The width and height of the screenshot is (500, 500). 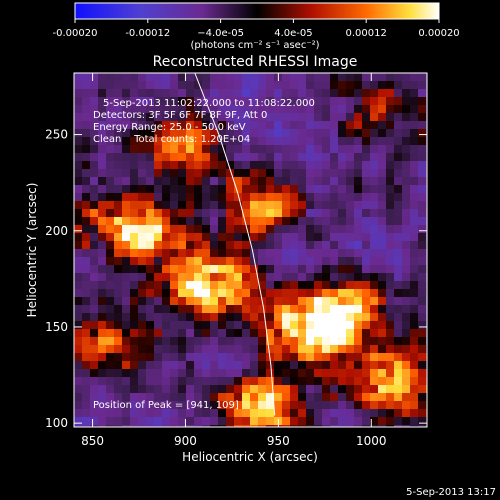 I want to click on x-tick-label: 900, so click(x=185, y=441).